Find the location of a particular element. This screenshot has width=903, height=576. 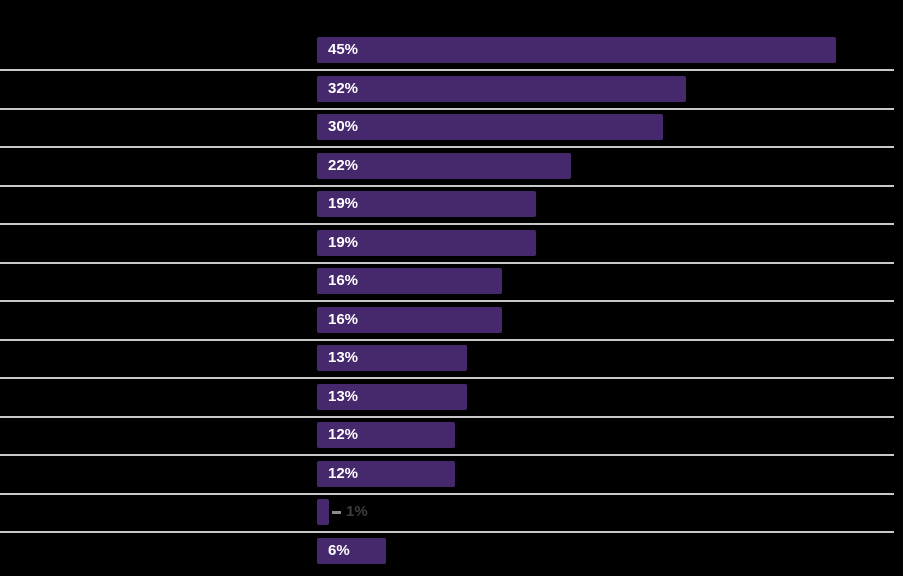

bar: 45% is located at coordinates (576, 50).